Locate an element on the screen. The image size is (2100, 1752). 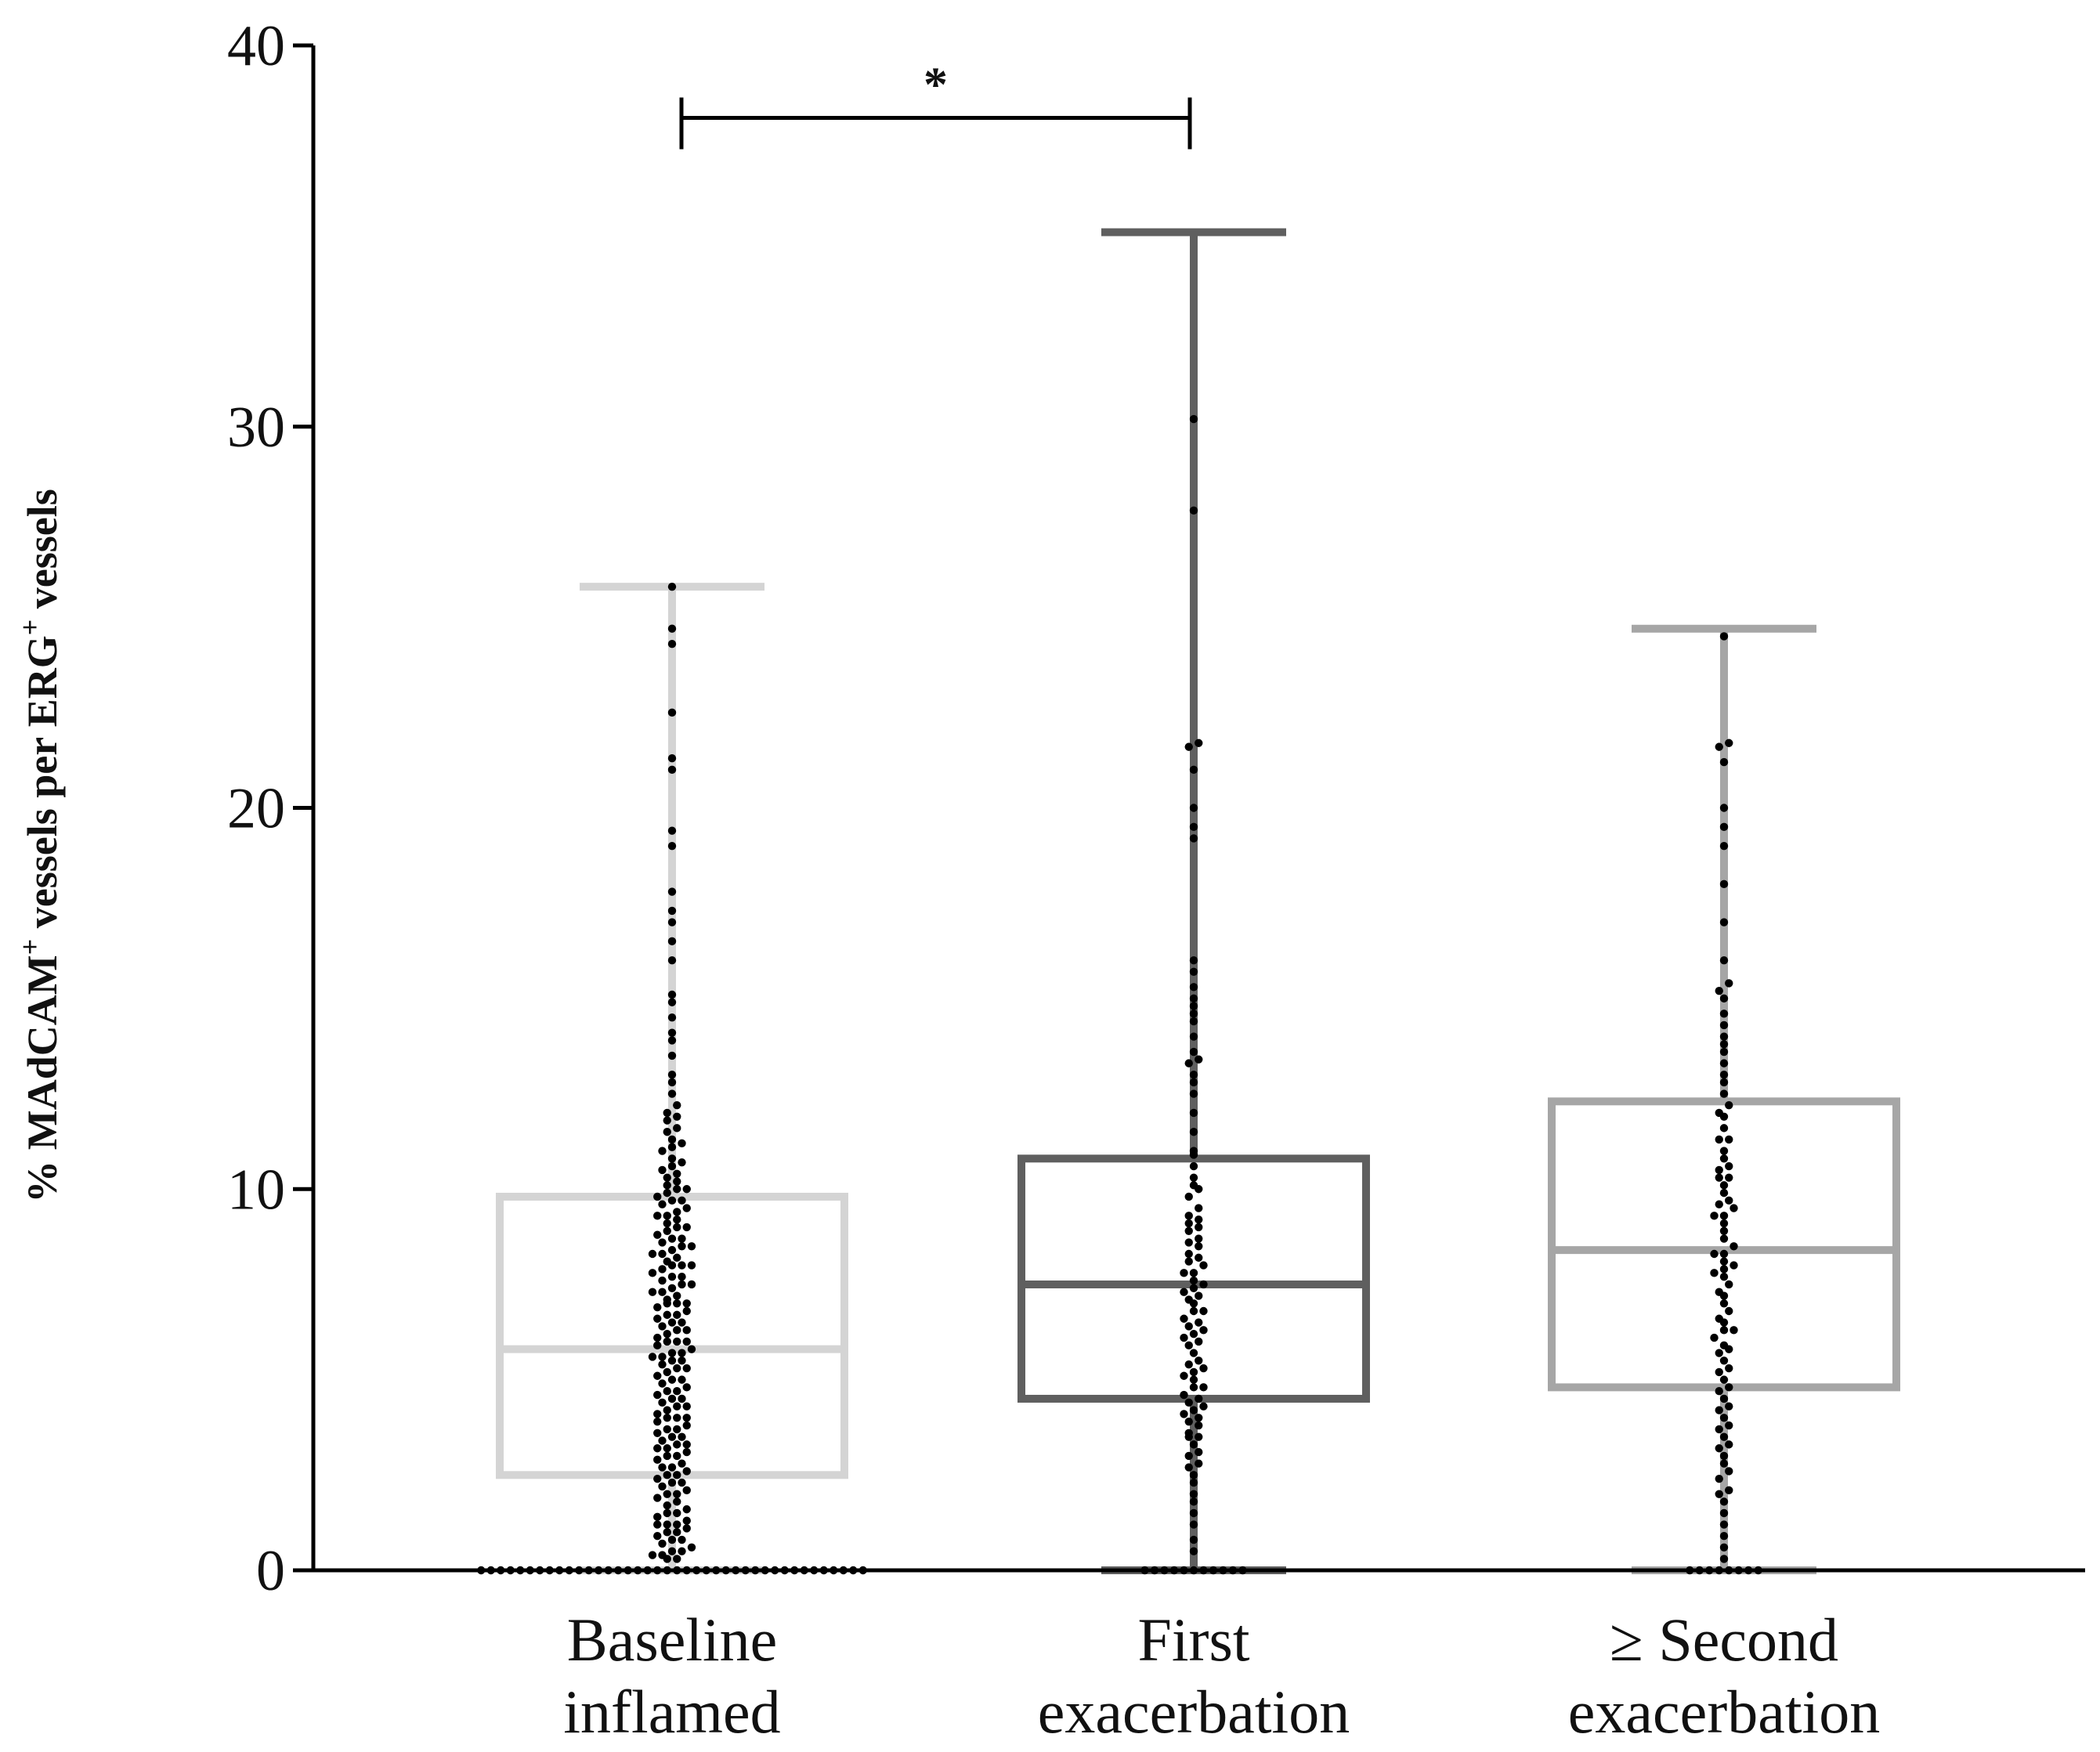
y-tick-label: 20 is located at coordinates (256, 809).